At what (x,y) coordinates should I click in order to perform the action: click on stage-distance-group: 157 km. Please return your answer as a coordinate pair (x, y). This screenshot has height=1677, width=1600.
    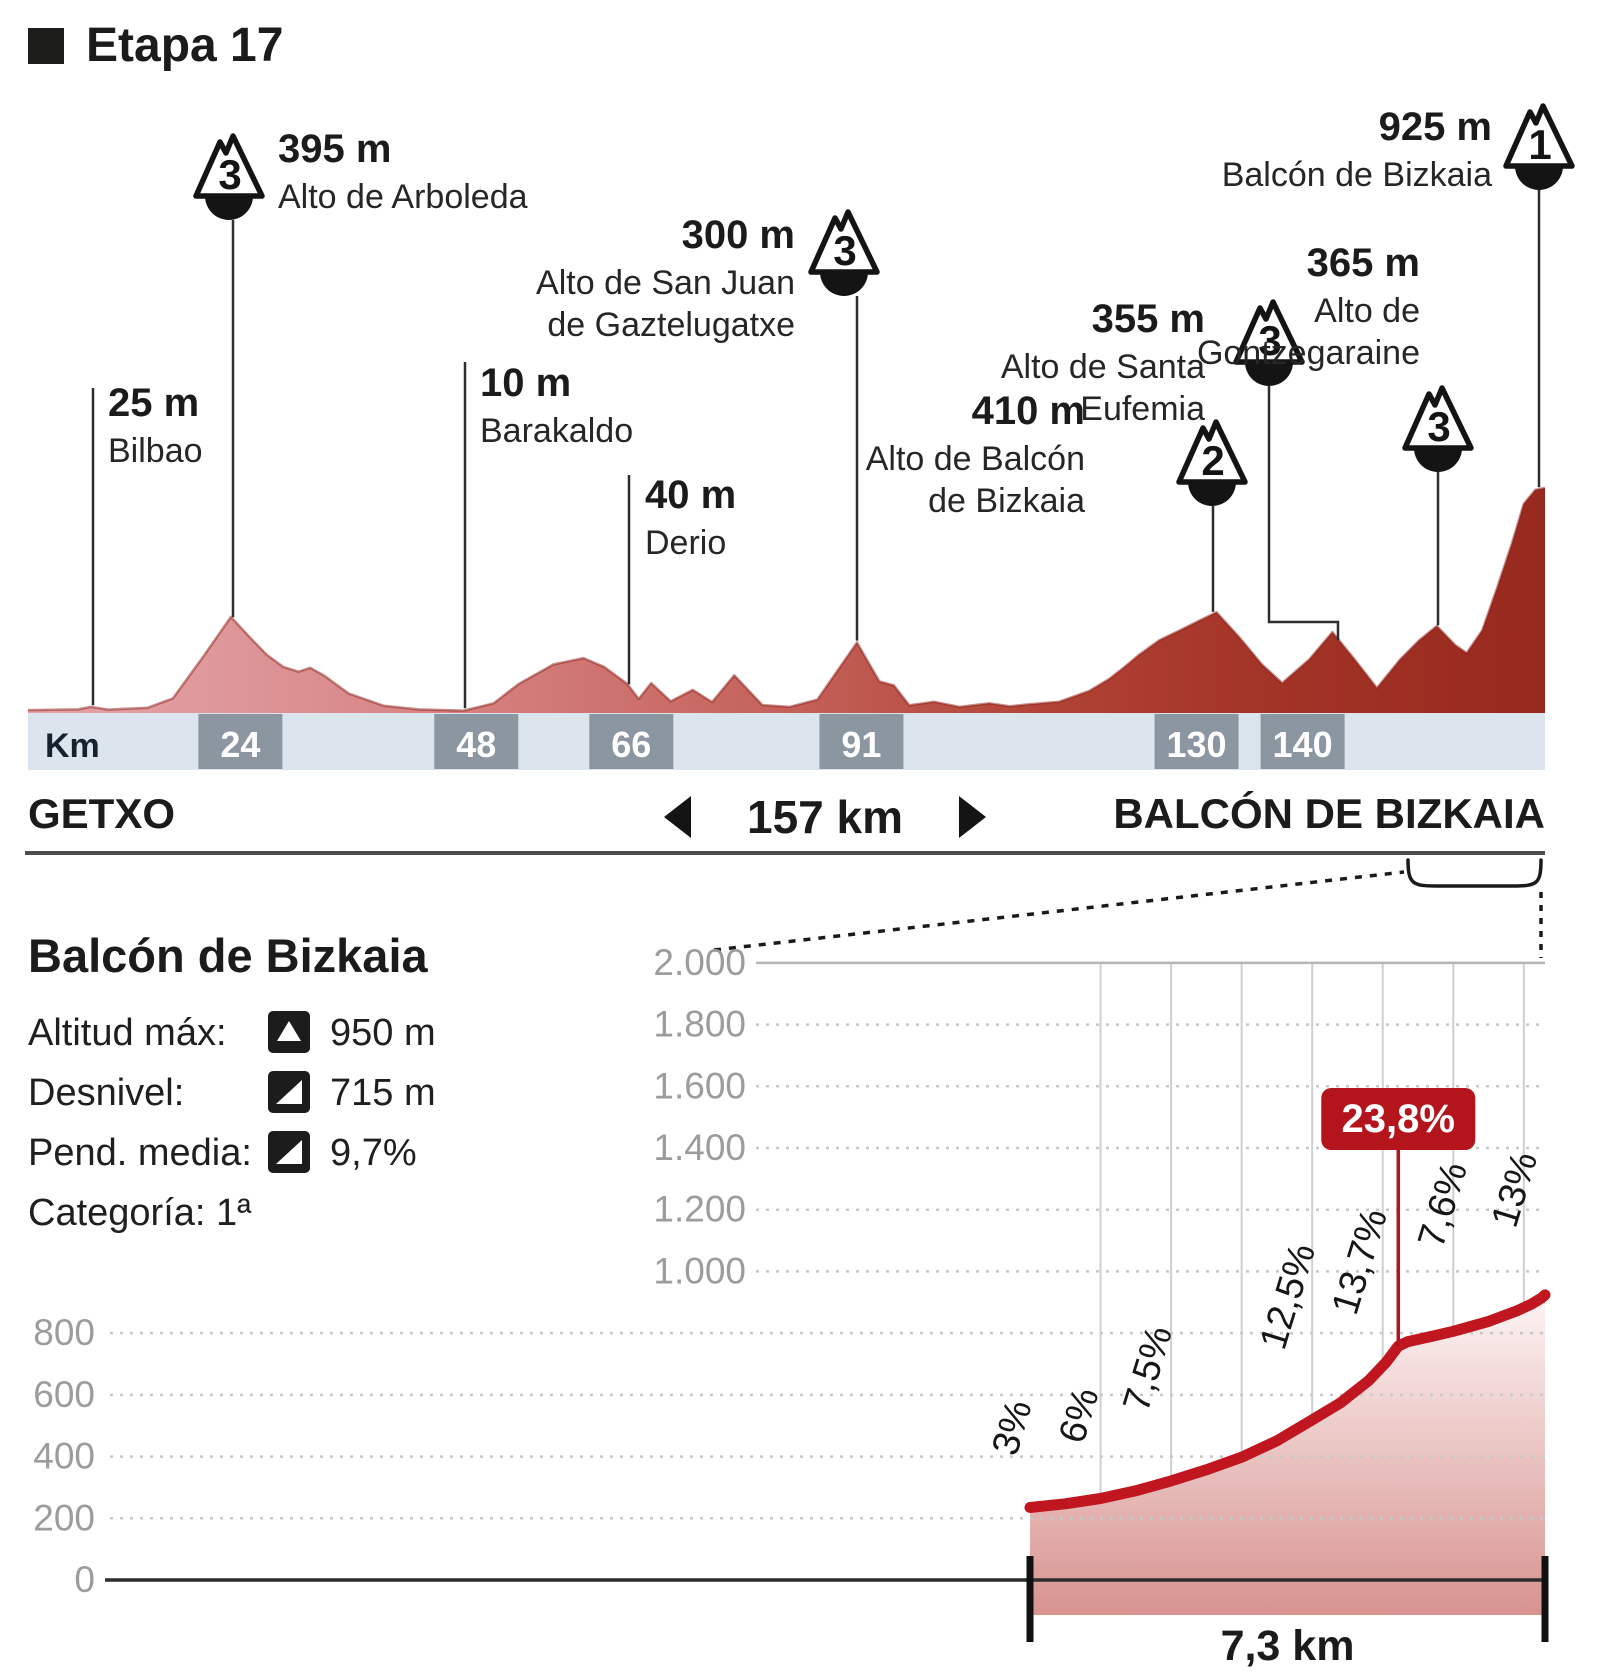
    Looking at the image, I should click on (825, 817).